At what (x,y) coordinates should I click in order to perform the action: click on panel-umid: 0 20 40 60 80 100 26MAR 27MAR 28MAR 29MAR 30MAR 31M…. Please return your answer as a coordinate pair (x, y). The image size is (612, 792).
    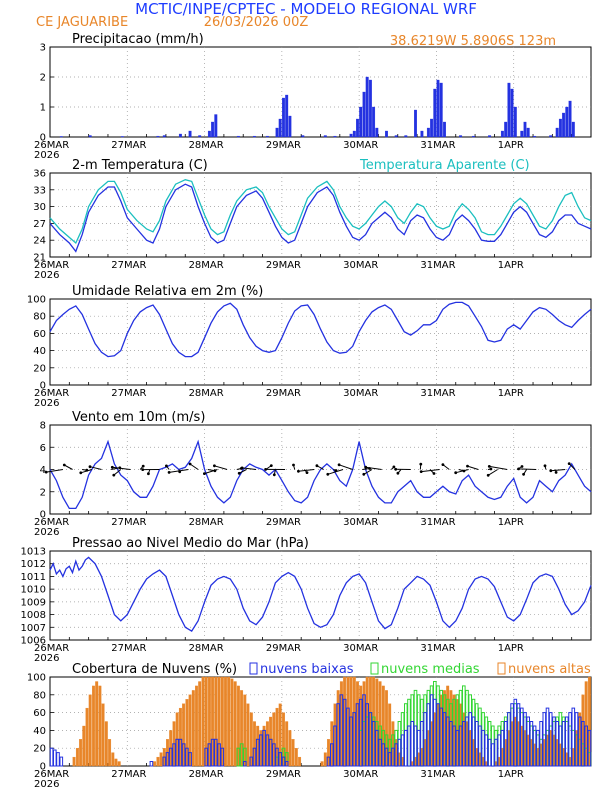
    Looking at the image, I should click on (309, 346).